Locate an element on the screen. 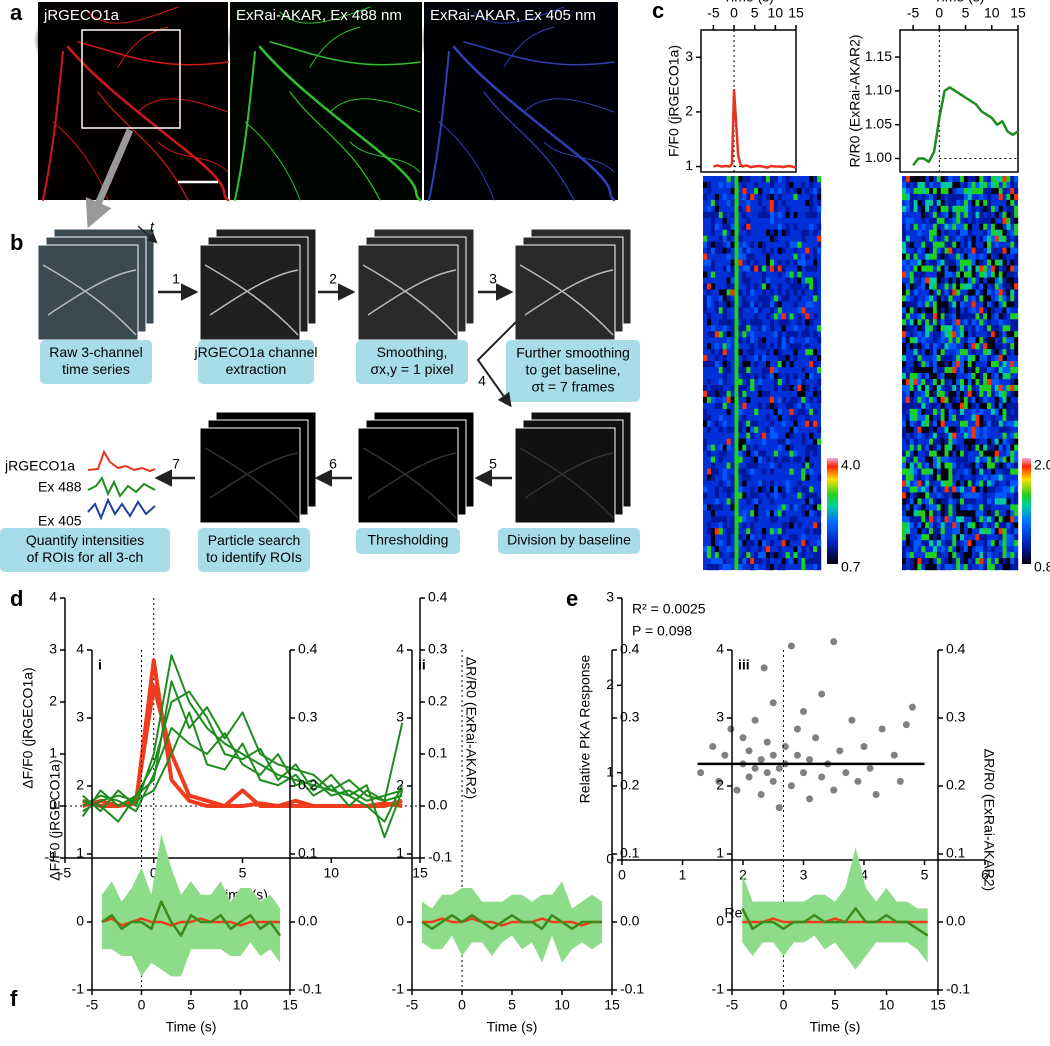  trace is located at coordinates (121, 486).